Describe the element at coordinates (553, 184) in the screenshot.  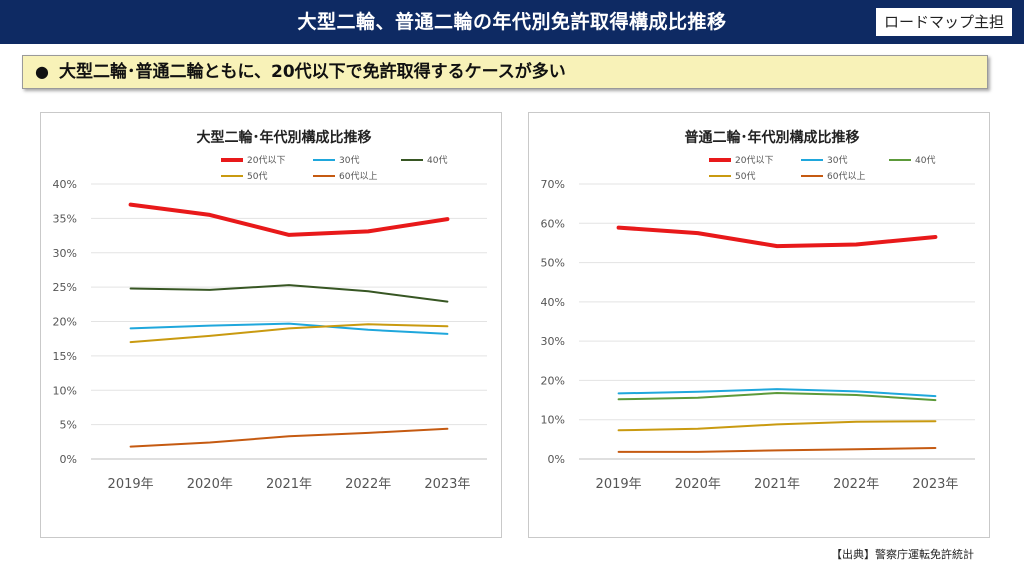
I see `y-tick-label: 70%` at that location.